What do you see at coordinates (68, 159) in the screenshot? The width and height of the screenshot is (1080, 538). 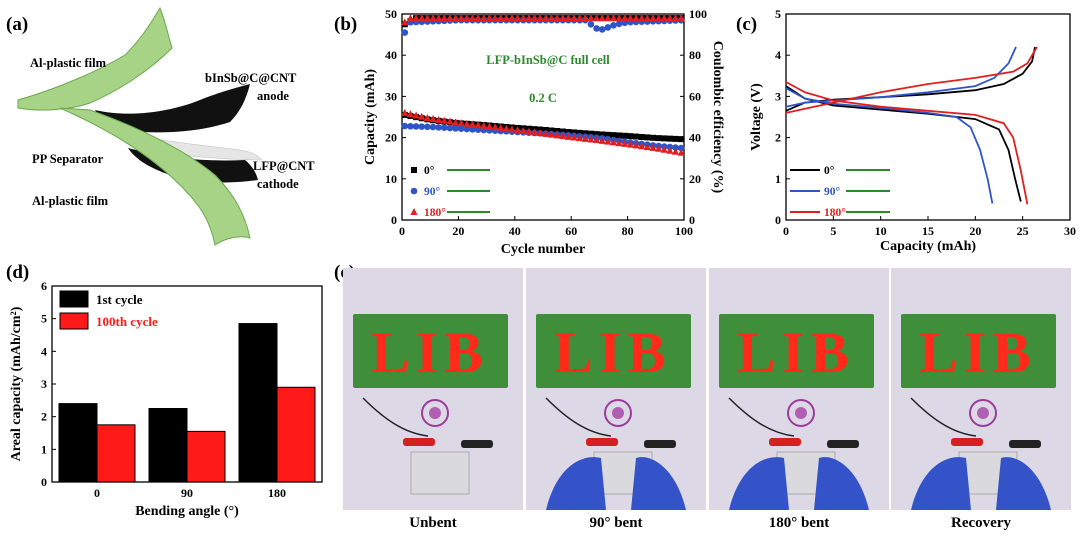 I see `schematic-label-separator: PP Separator` at bounding box center [68, 159].